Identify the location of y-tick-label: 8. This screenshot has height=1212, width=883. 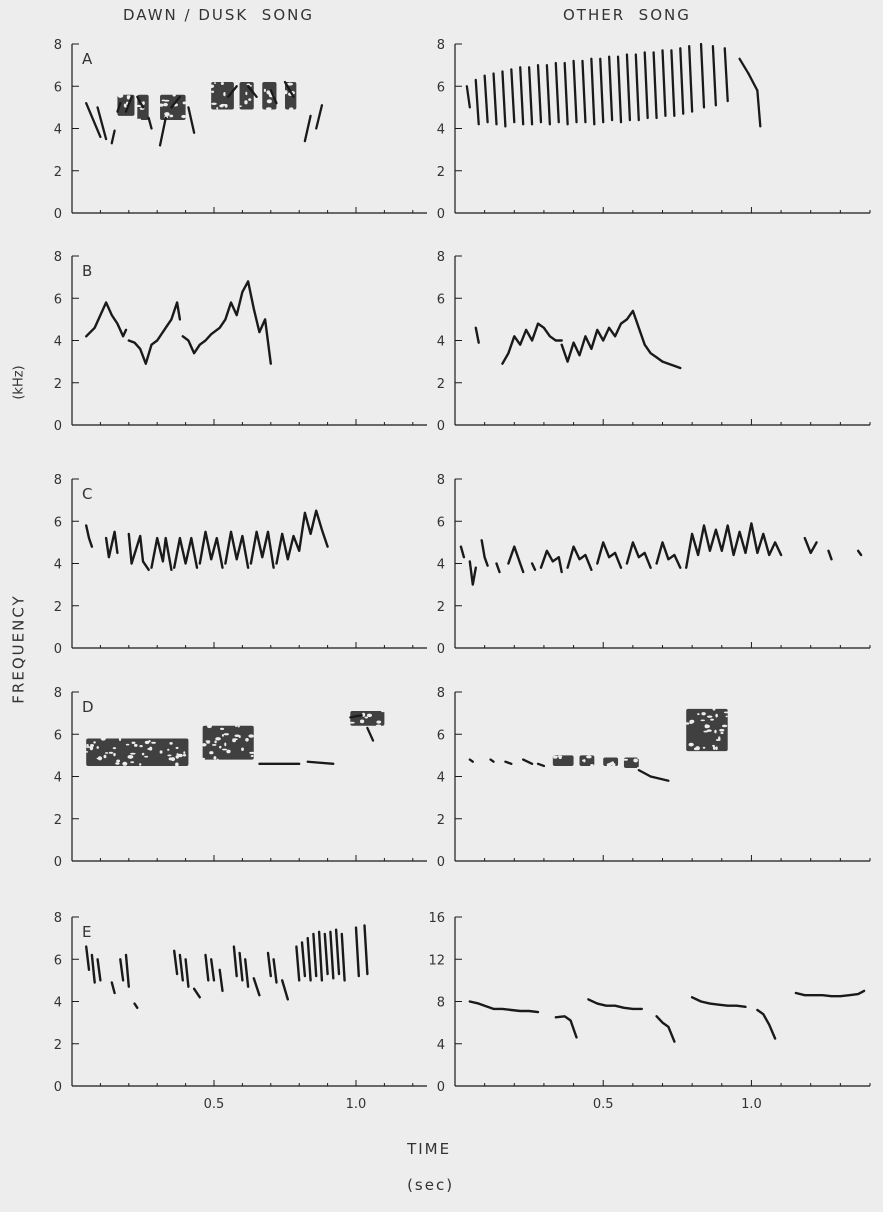
(58, 480).